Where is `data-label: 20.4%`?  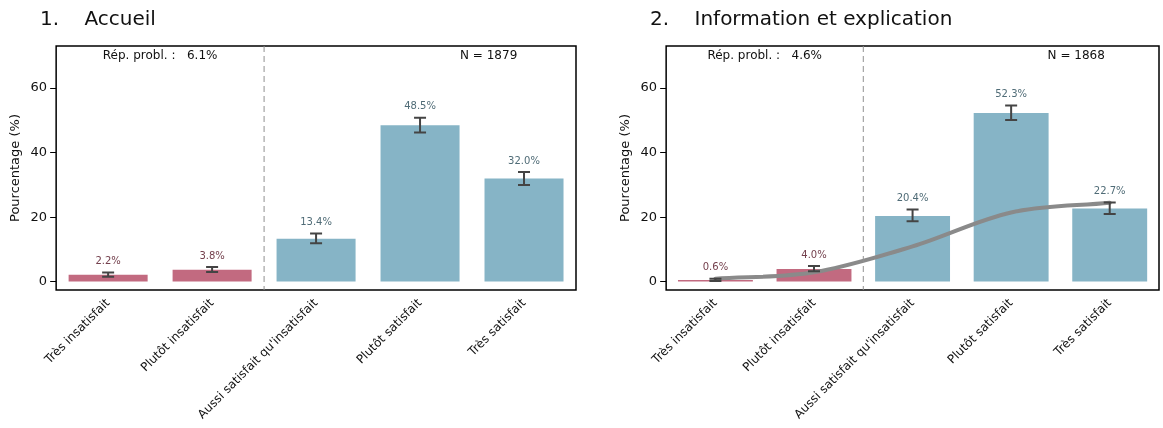 data-label: 20.4% is located at coordinates (912, 198).